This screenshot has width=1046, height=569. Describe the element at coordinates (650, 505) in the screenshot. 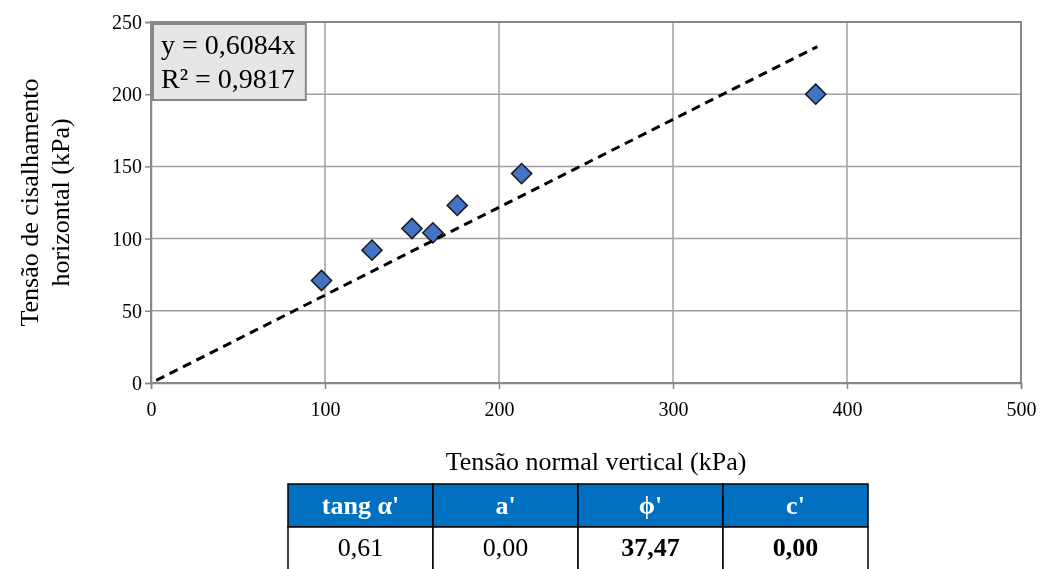

I see `category-label: ϕ'` at that location.